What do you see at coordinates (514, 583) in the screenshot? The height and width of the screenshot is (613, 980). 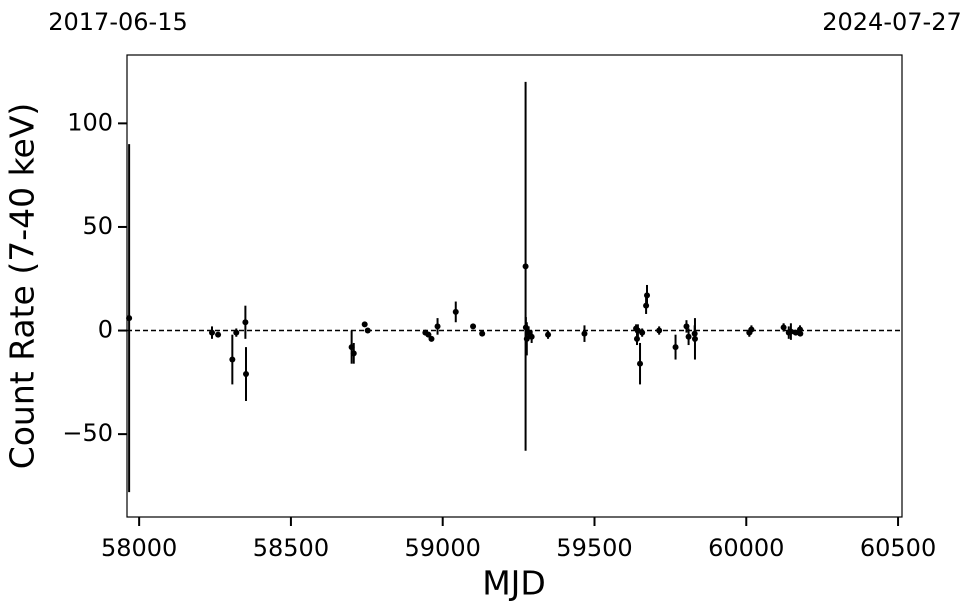 I see `x-axis-label: MJD` at bounding box center [514, 583].